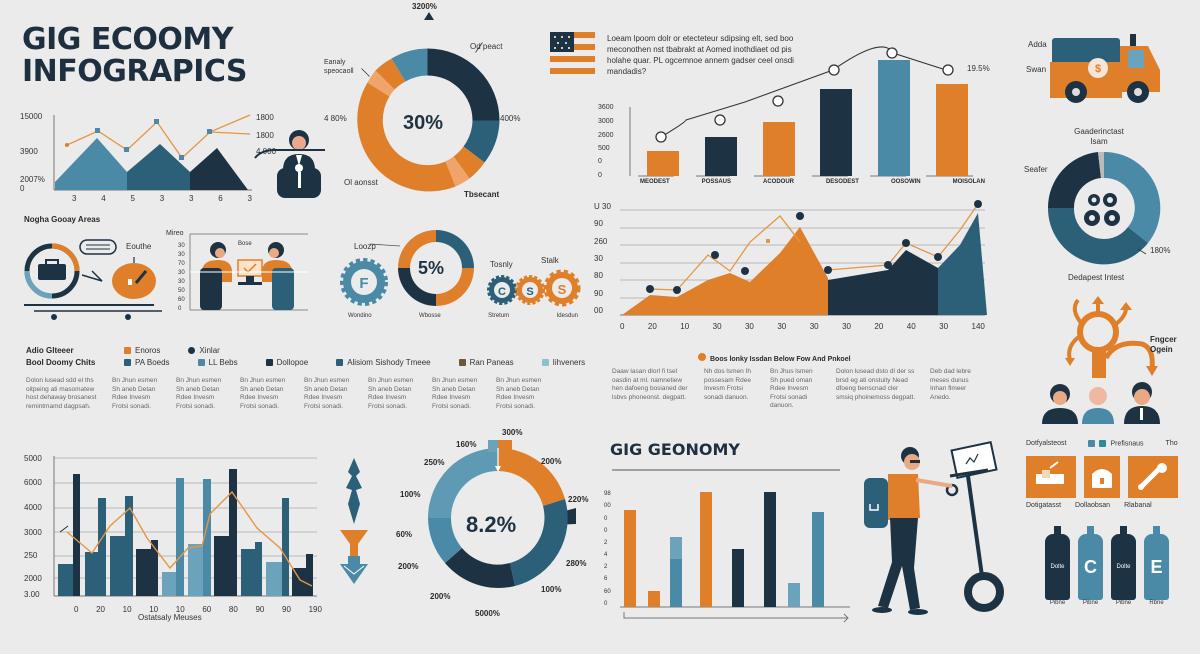 Image resolution: width=1200 pixels, height=654 pixels. I want to click on collaboration-illustration, so click(248, 272).